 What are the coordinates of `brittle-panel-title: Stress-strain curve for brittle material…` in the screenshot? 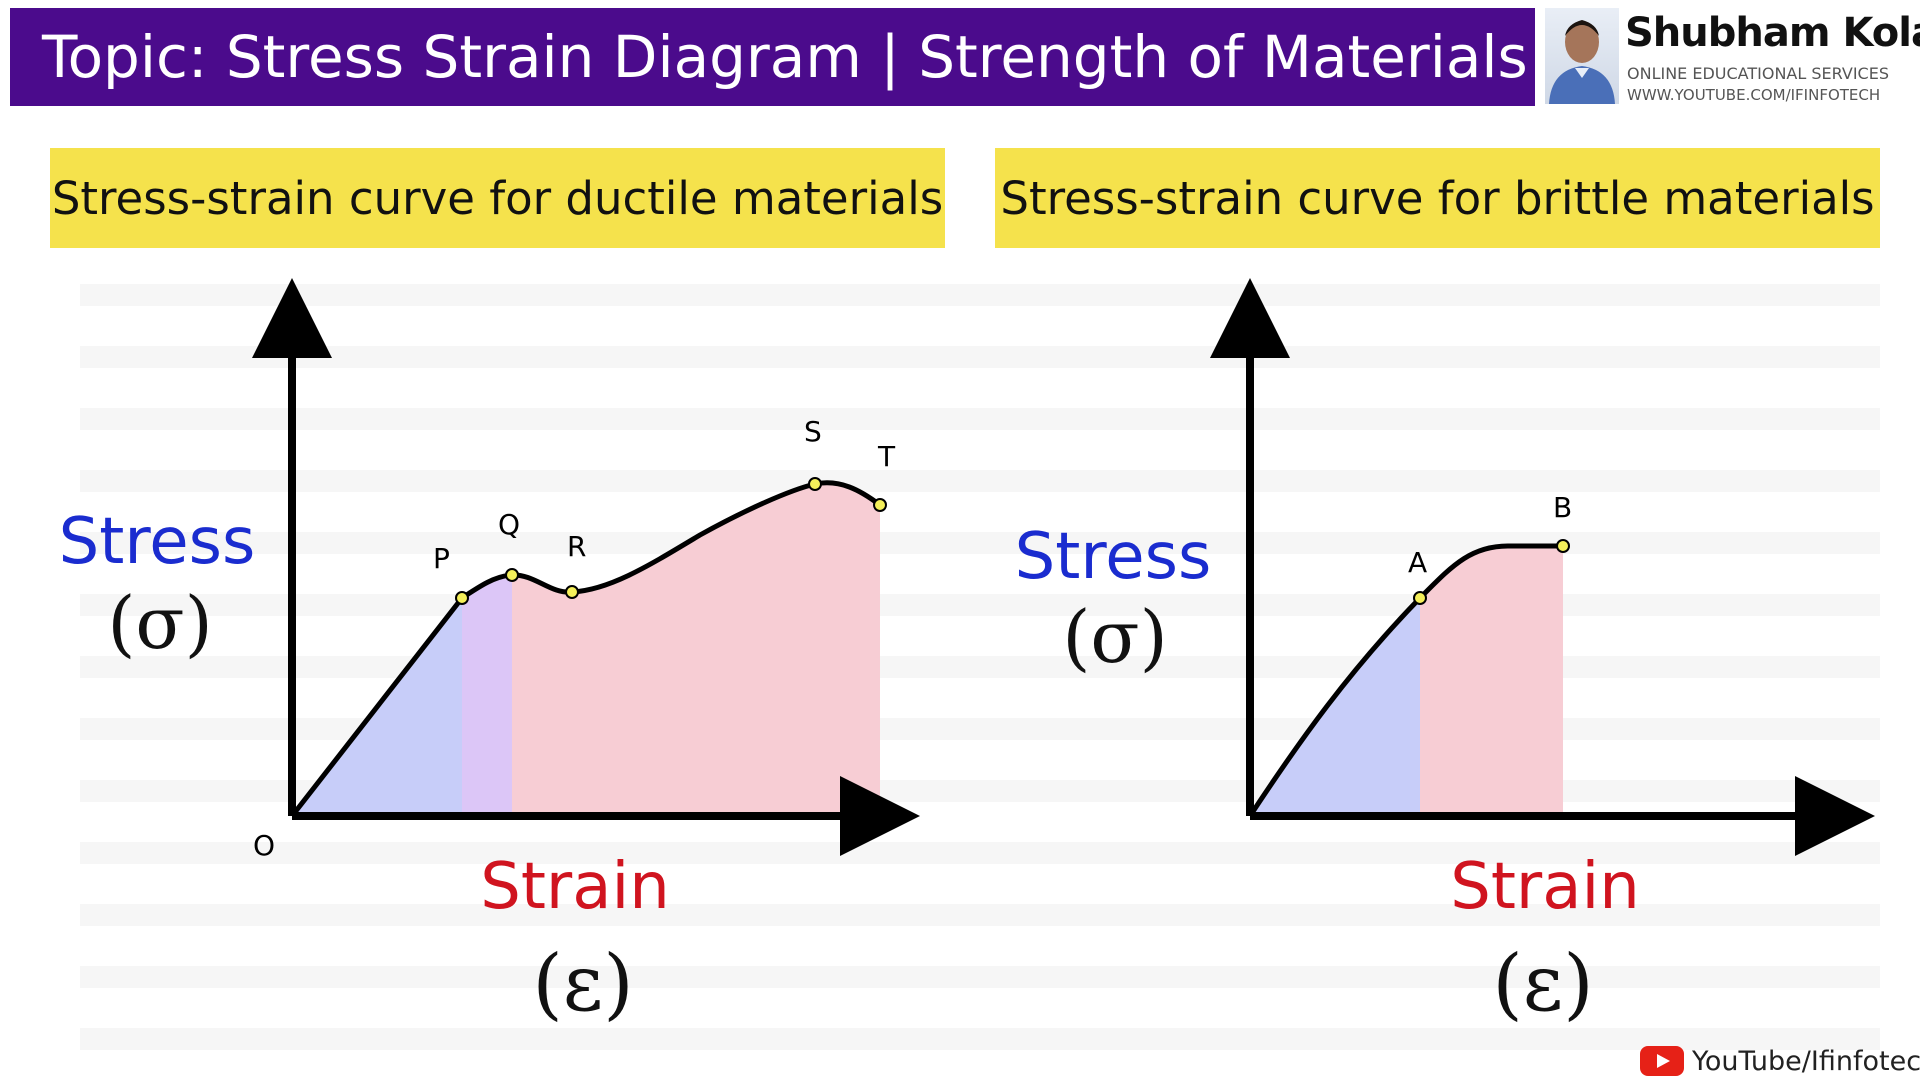 It's located at (1437, 198).